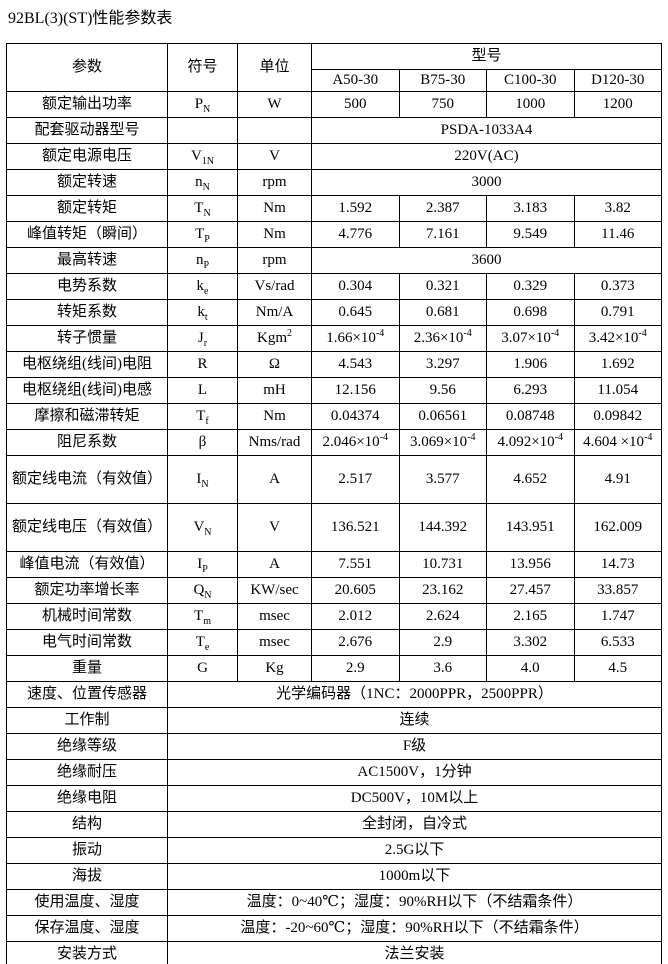 Image resolution: width=668 pixels, height=964 pixels. I want to click on value-cell: 7.551, so click(355, 564).